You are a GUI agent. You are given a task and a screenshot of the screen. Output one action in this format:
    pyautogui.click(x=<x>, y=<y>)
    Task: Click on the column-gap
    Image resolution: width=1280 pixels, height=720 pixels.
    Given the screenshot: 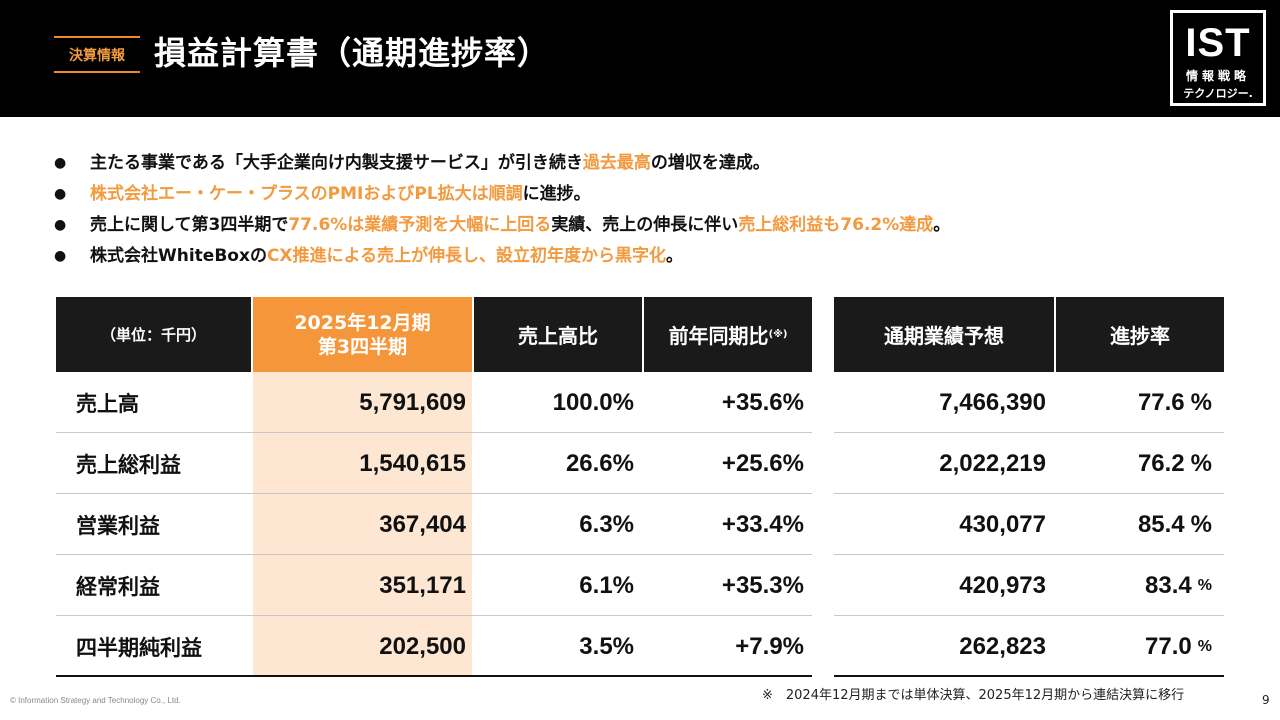 What is the action you would take?
    pyautogui.click(x=823, y=487)
    